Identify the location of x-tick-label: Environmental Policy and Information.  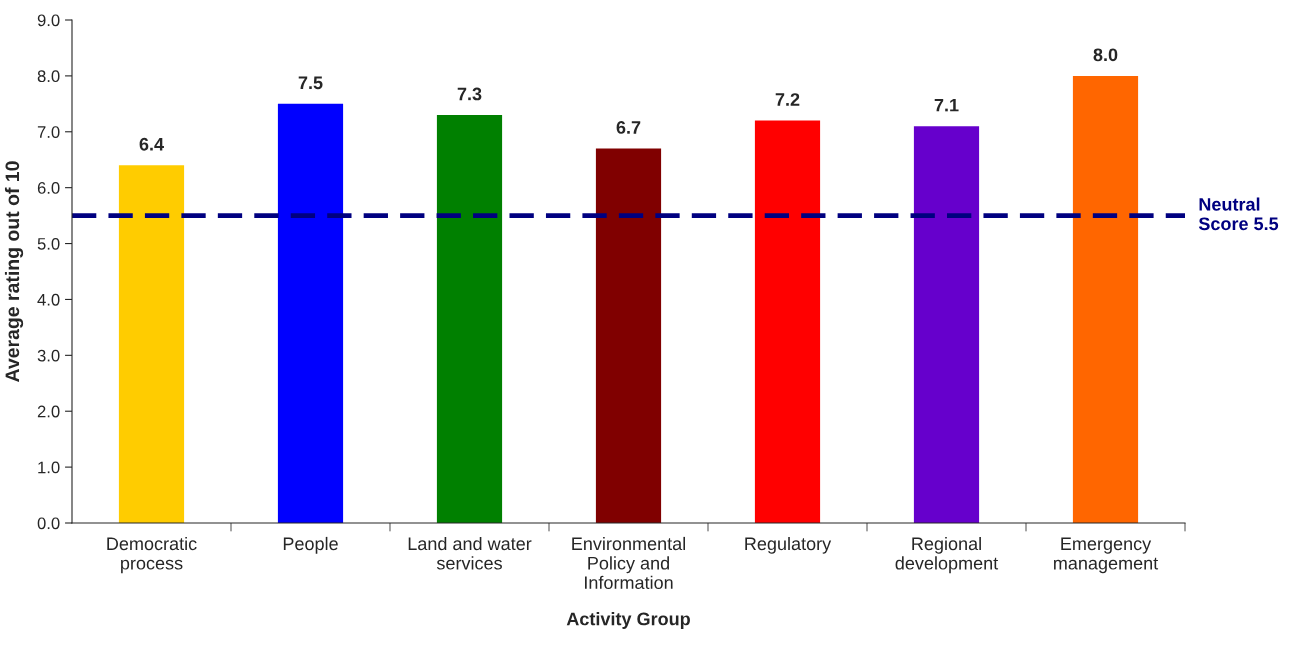
(628, 563).